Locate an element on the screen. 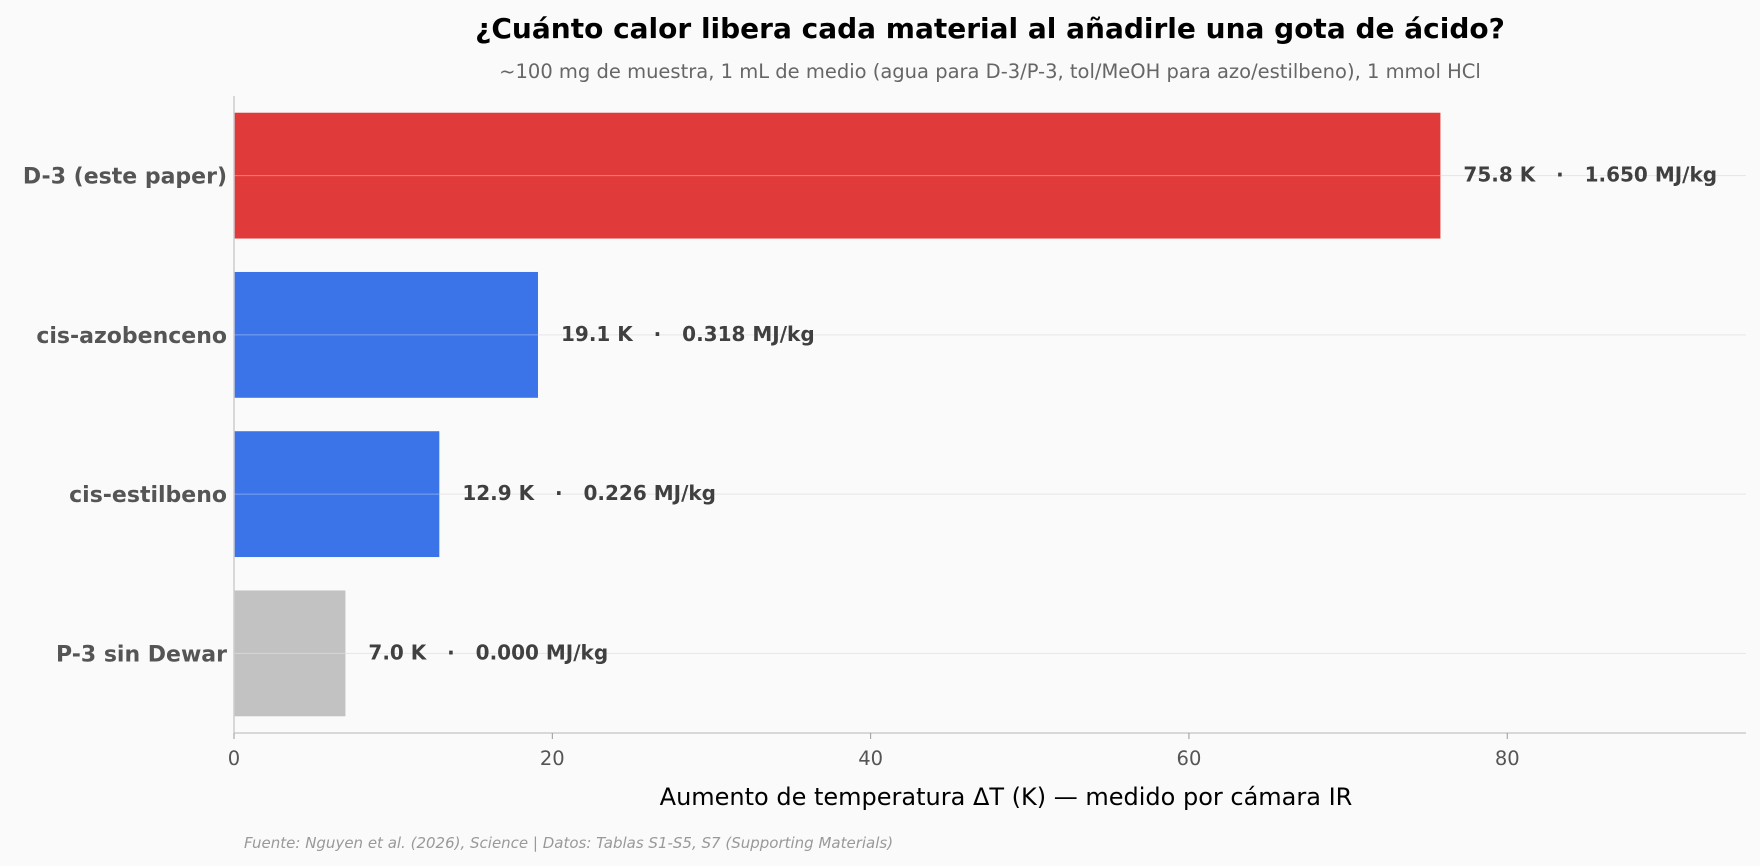 This screenshot has height=866, width=1760. value-label: 75.8 K · 1.650 MJ/kg is located at coordinates (1590, 175).